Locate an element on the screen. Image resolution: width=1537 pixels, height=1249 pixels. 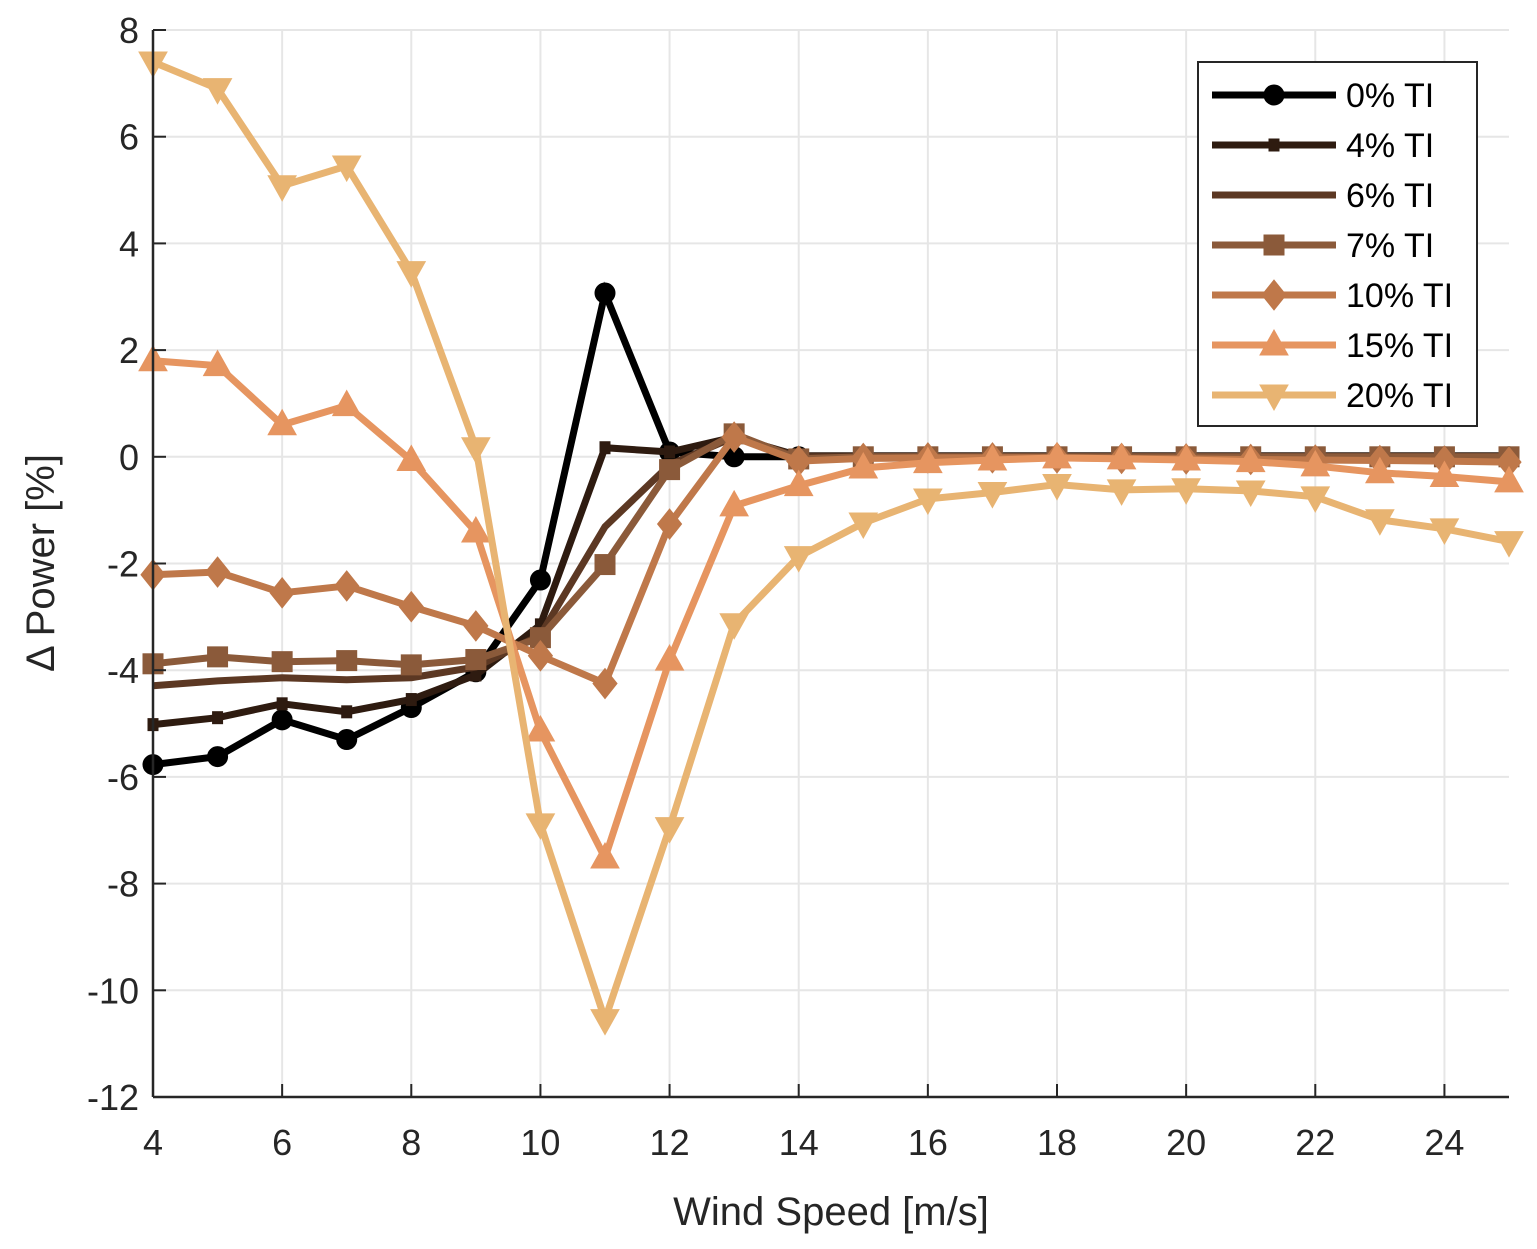
y-tick-label: 6 is located at coordinates (129, 137).